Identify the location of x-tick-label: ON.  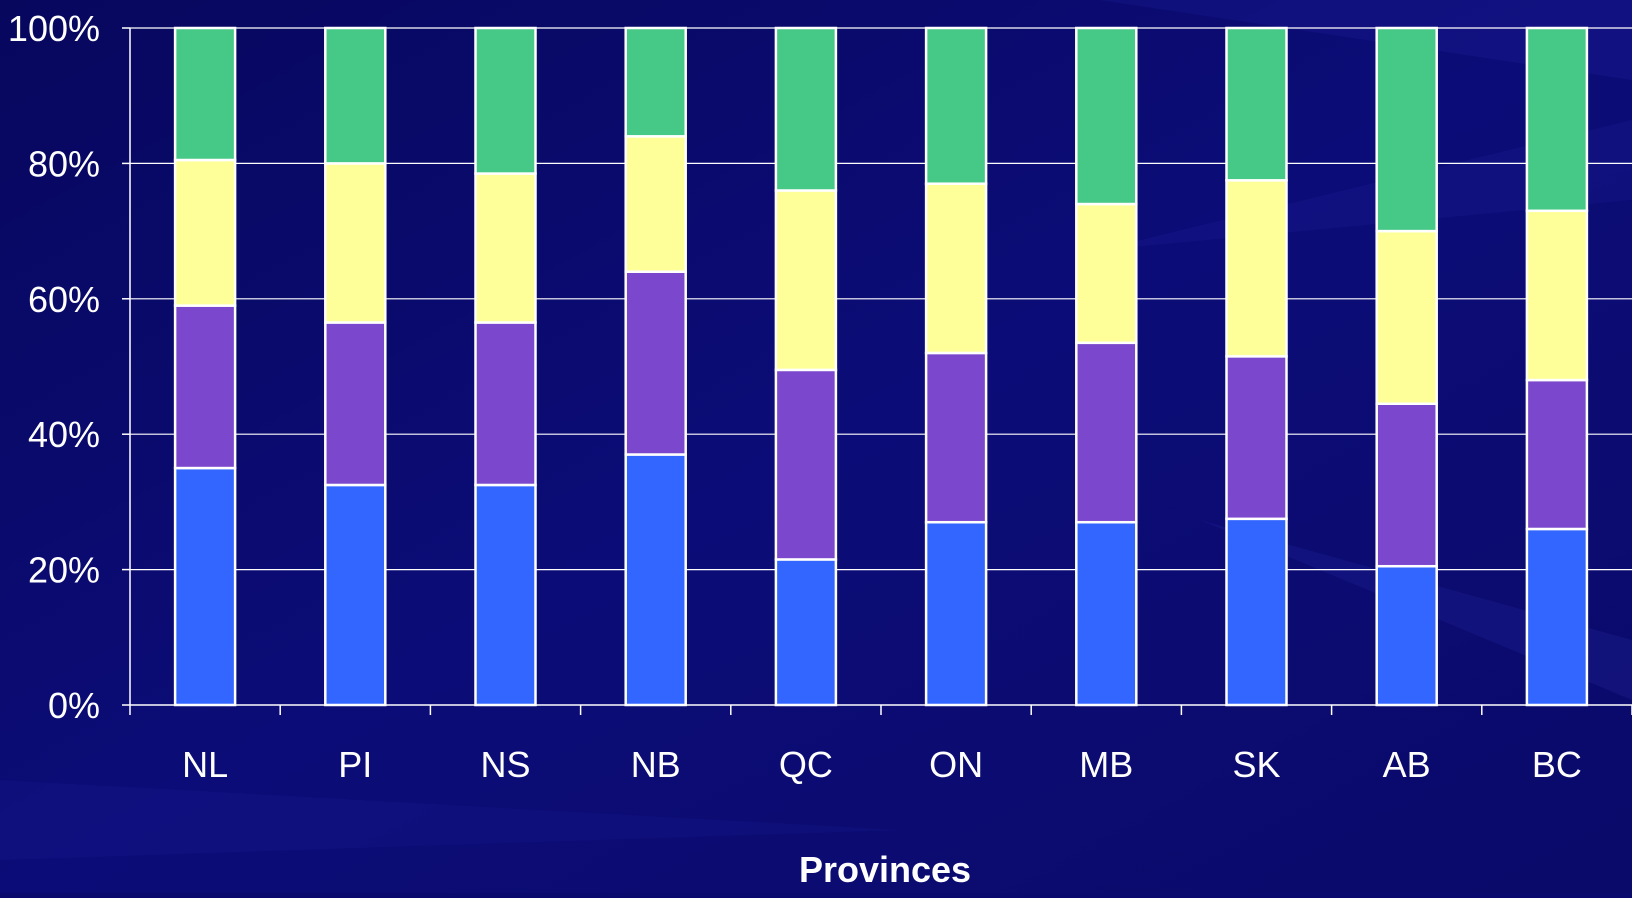
(956, 764).